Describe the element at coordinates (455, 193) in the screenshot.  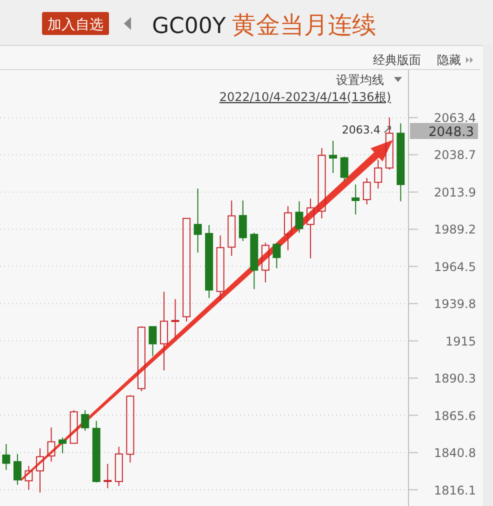
I see `y-tick-label: 2013.9` at that location.